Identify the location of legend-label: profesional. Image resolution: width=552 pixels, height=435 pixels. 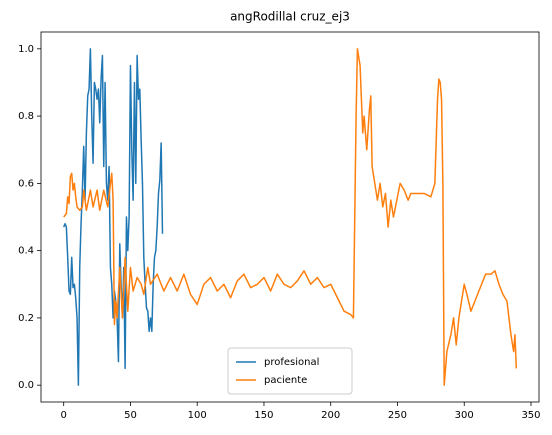
(291, 362).